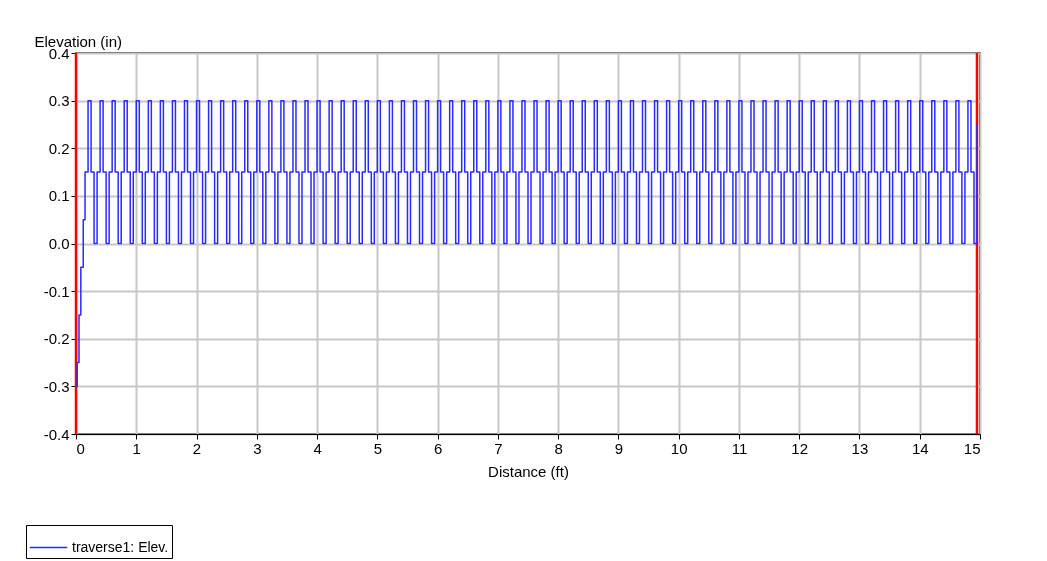  I want to click on y-tick-label: 0.2, so click(59, 148).